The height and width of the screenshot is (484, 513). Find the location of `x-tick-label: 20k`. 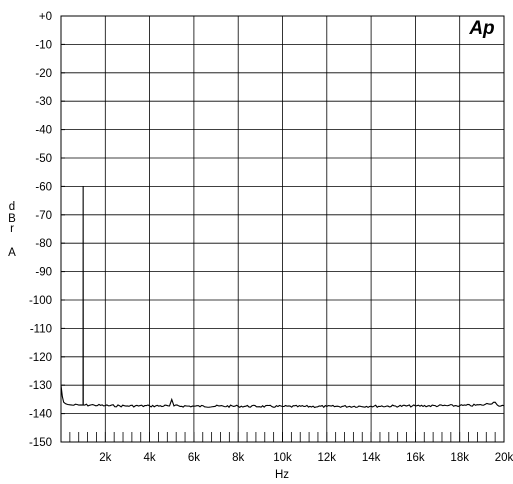

x-tick-label: 20k is located at coordinates (504, 458).